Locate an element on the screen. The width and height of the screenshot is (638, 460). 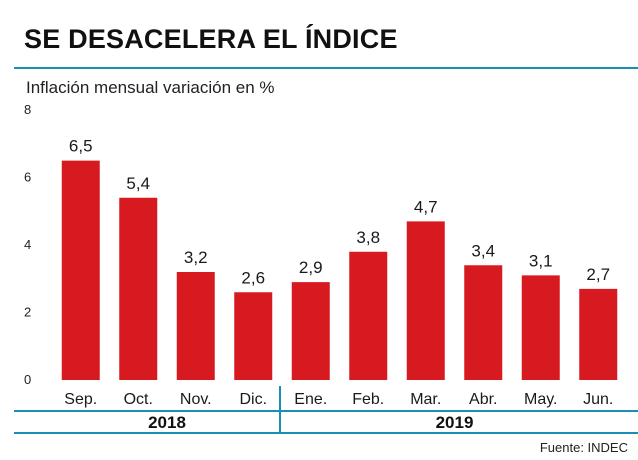
x-category-label: Ene. is located at coordinates (310, 399).